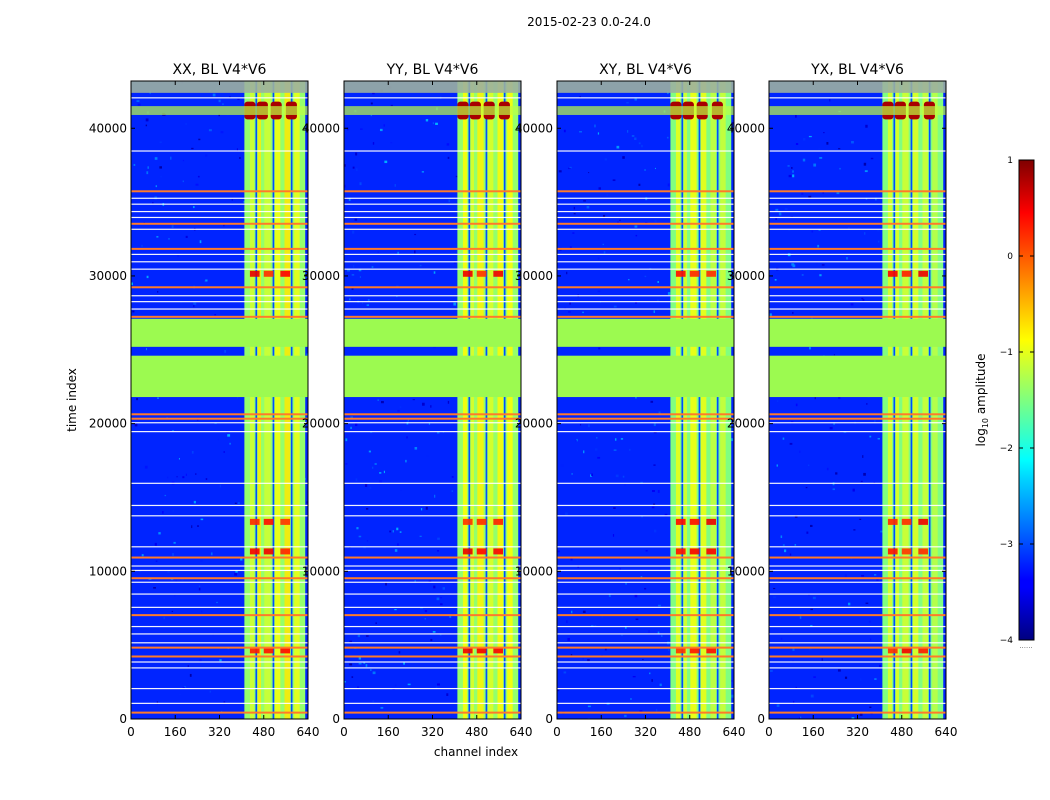 The height and width of the screenshot is (800, 1050). Describe the element at coordinates (682, 400) in the screenshot. I see `rfi-gap` at that location.